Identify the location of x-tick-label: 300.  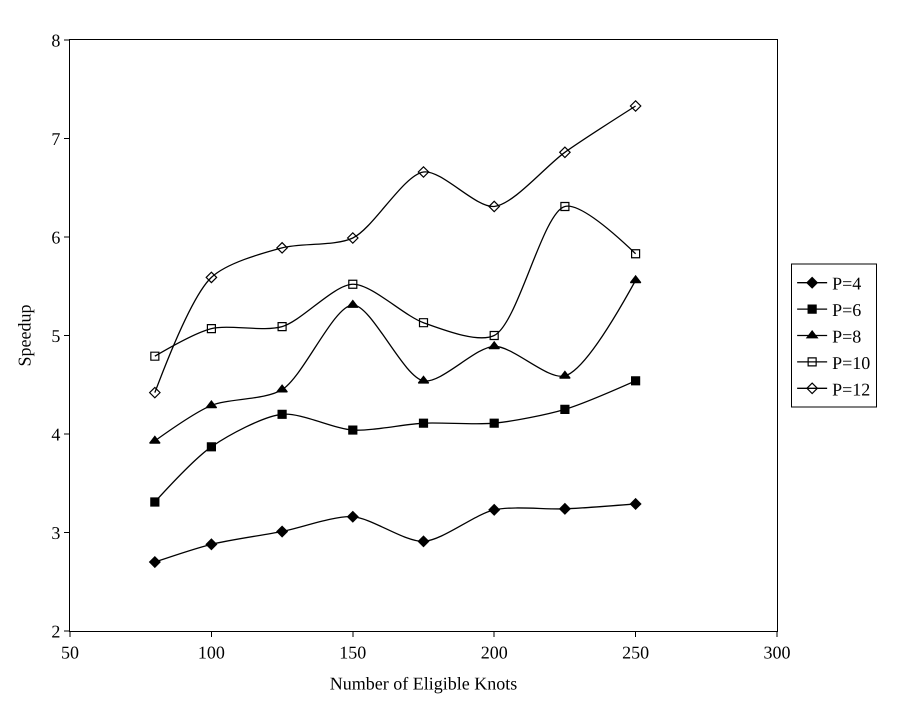
(777, 652).